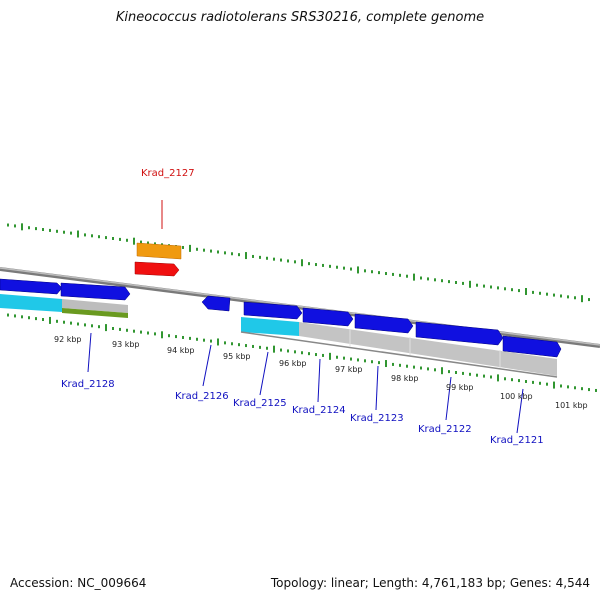 The width and height of the screenshot is (600, 600). What do you see at coordinates (405, 378) in the screenshot?
I see `scale-label: 98 kbp` at bounding box center [405, 378].